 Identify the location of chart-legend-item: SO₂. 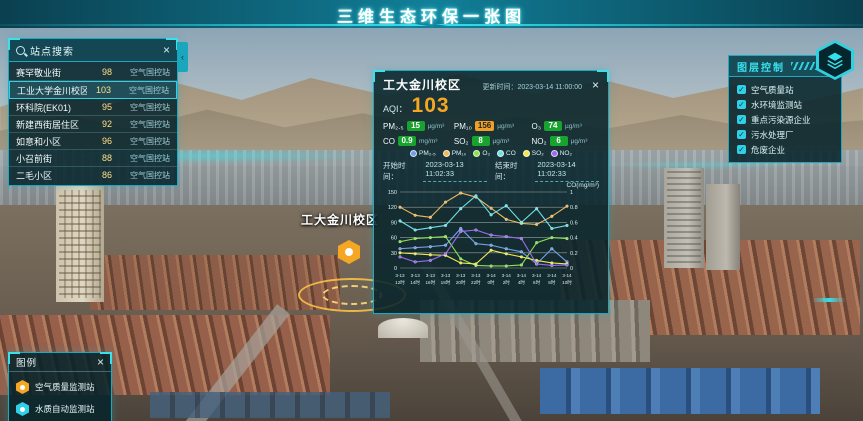
(533, 153).